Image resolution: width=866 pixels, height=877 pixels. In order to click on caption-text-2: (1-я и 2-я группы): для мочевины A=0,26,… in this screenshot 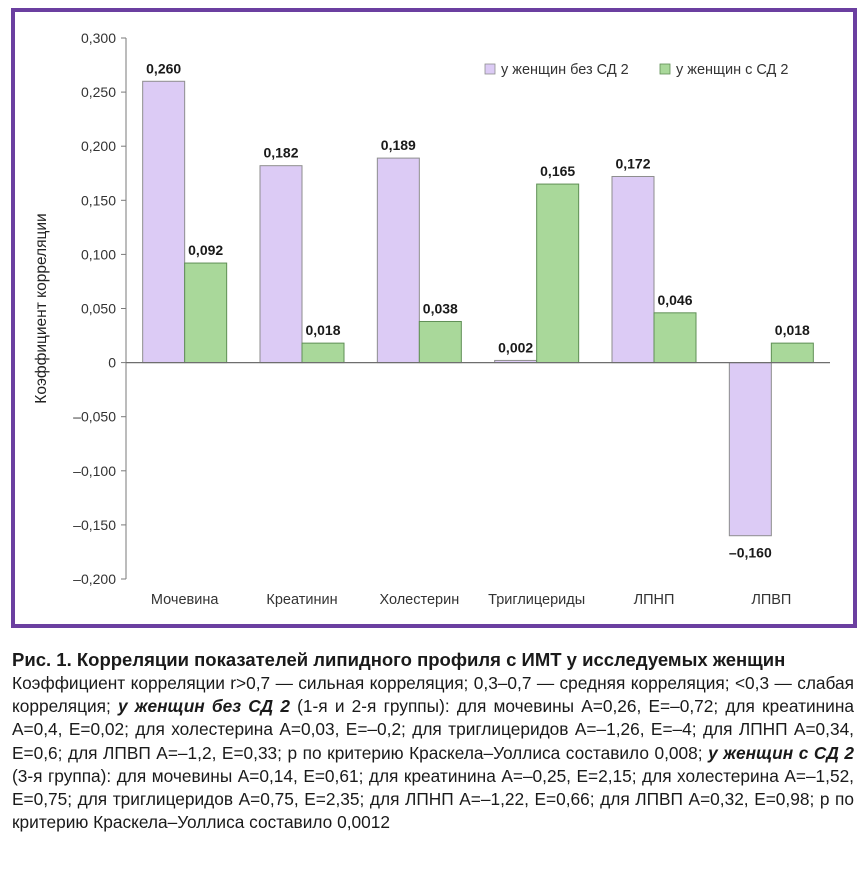, I will do `click(433, 729)`.